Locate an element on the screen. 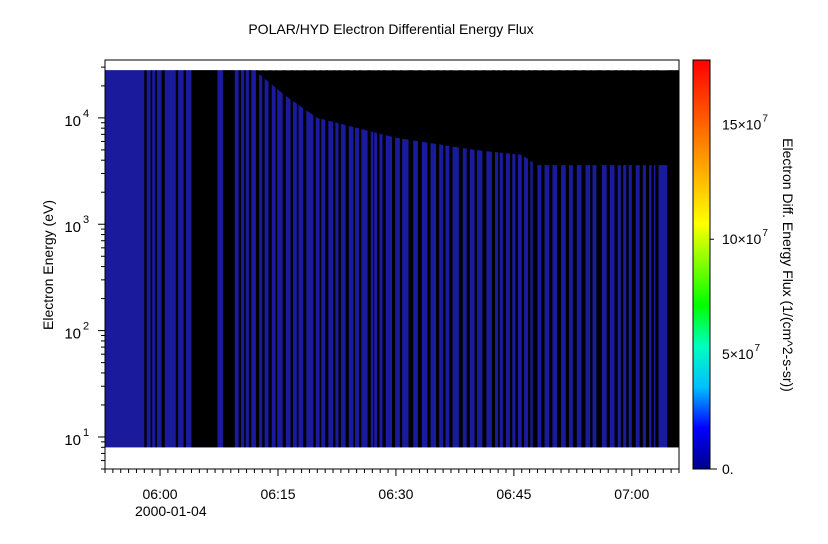  x-axis: 06:00 06:15 06:30 06:45 07:00 is located at coordinates (392, 485).